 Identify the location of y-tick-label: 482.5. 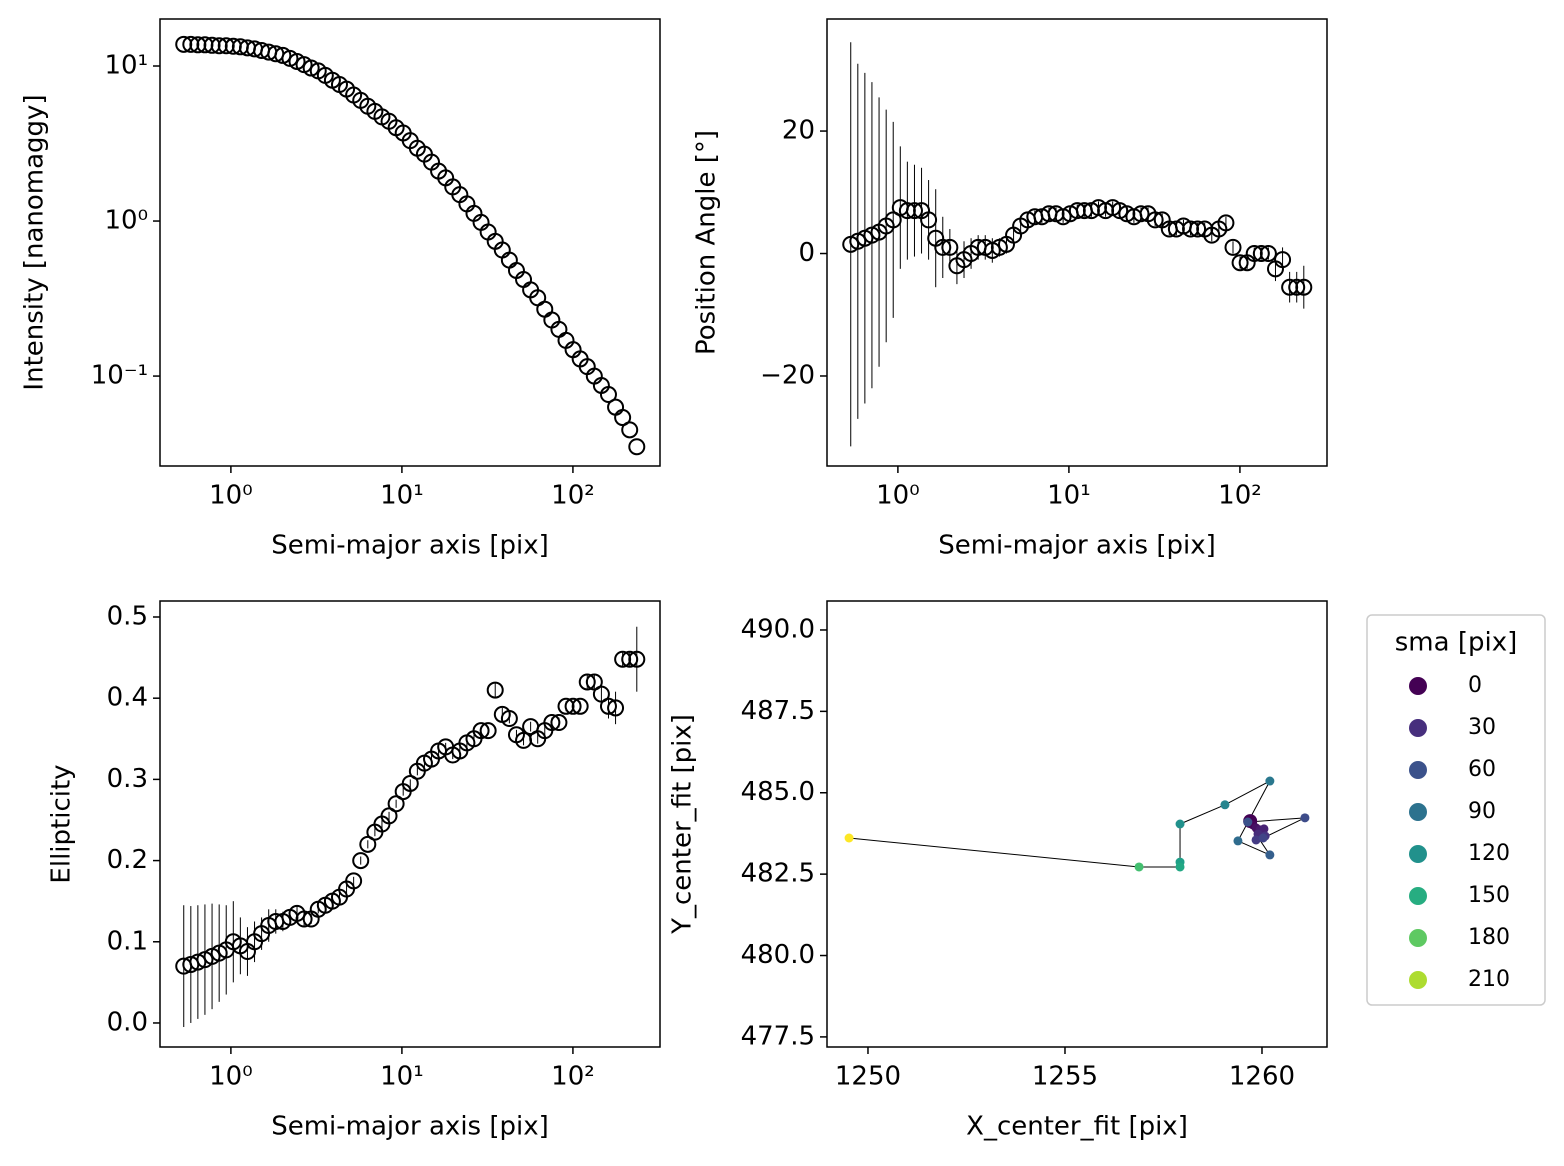
(778, 874).